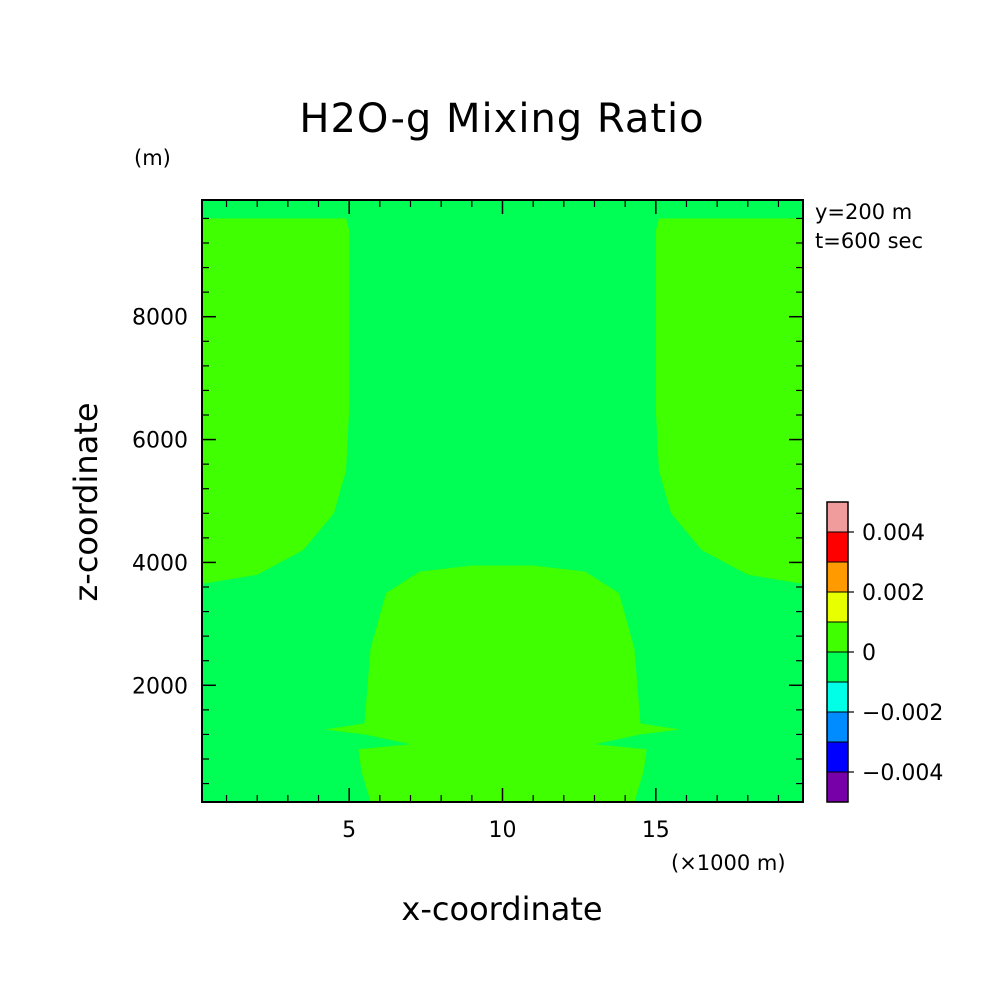  Describe the element at coordinates (728, 863) in the screenshot. I see `x-unit-label: (×1000 m)` at that location.